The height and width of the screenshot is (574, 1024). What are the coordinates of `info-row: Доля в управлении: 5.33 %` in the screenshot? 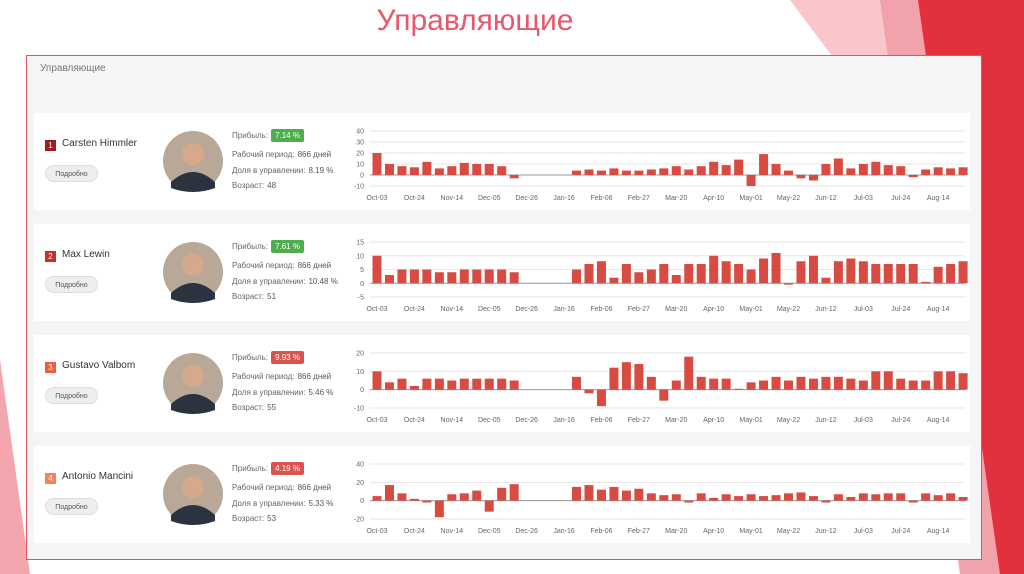 It's located at (282, 503).